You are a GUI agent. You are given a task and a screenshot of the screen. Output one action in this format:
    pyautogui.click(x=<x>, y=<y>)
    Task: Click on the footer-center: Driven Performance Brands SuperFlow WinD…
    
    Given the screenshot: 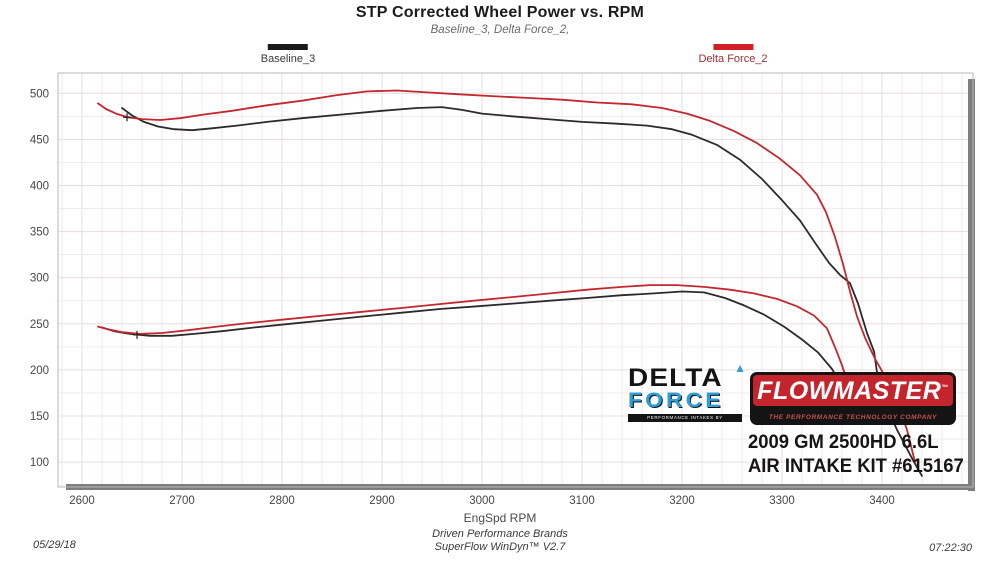 What is the action you would take?
    pyautogui.click(x=500, y=541)
    